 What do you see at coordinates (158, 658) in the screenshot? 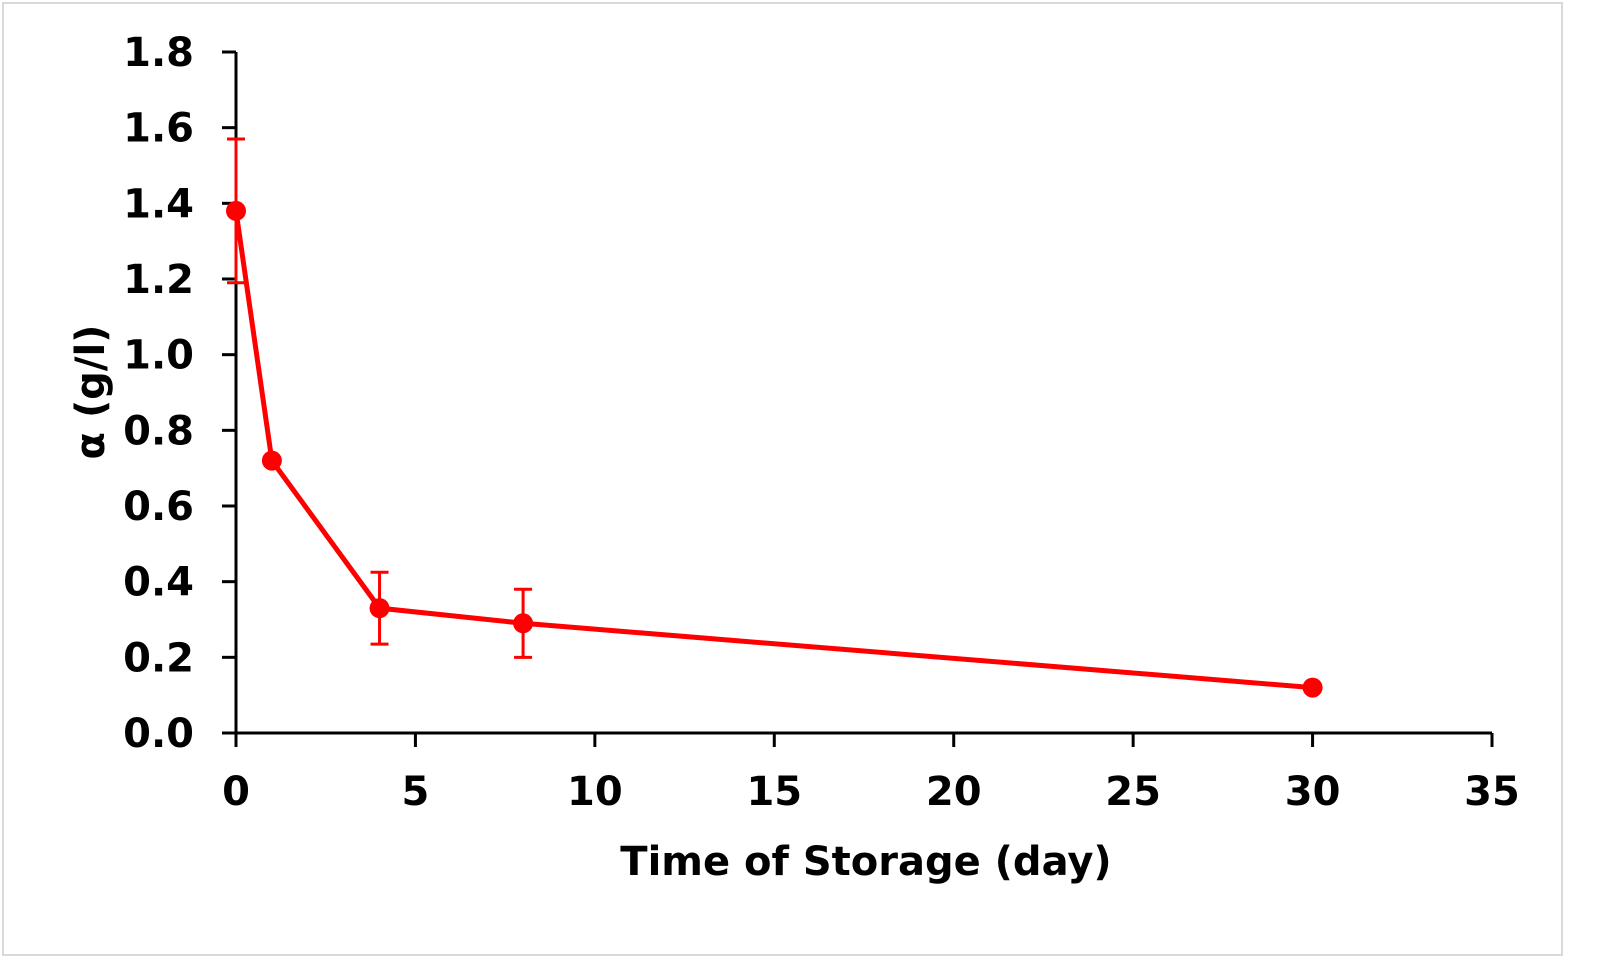
I see `y-tick-label: 0.2` at bounding box center [158, 658].